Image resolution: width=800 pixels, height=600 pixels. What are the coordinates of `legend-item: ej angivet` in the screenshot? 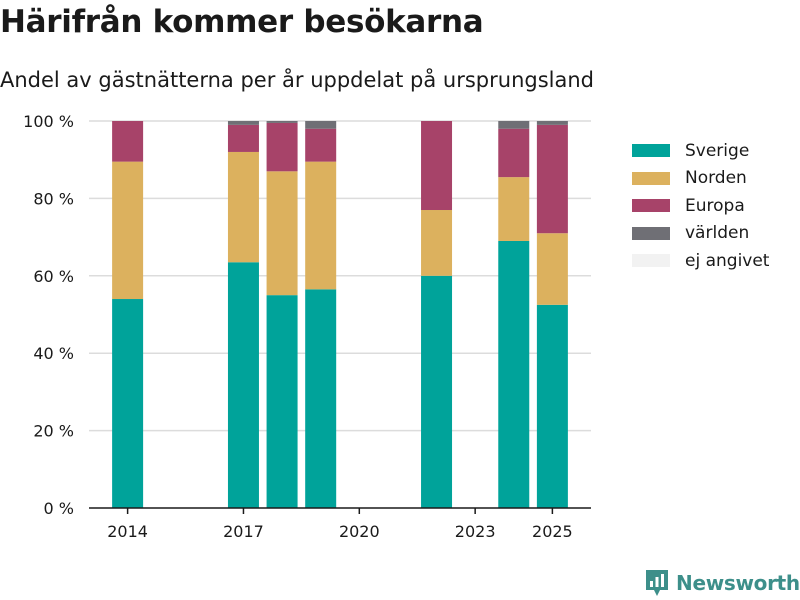 It's located at (700, 261).